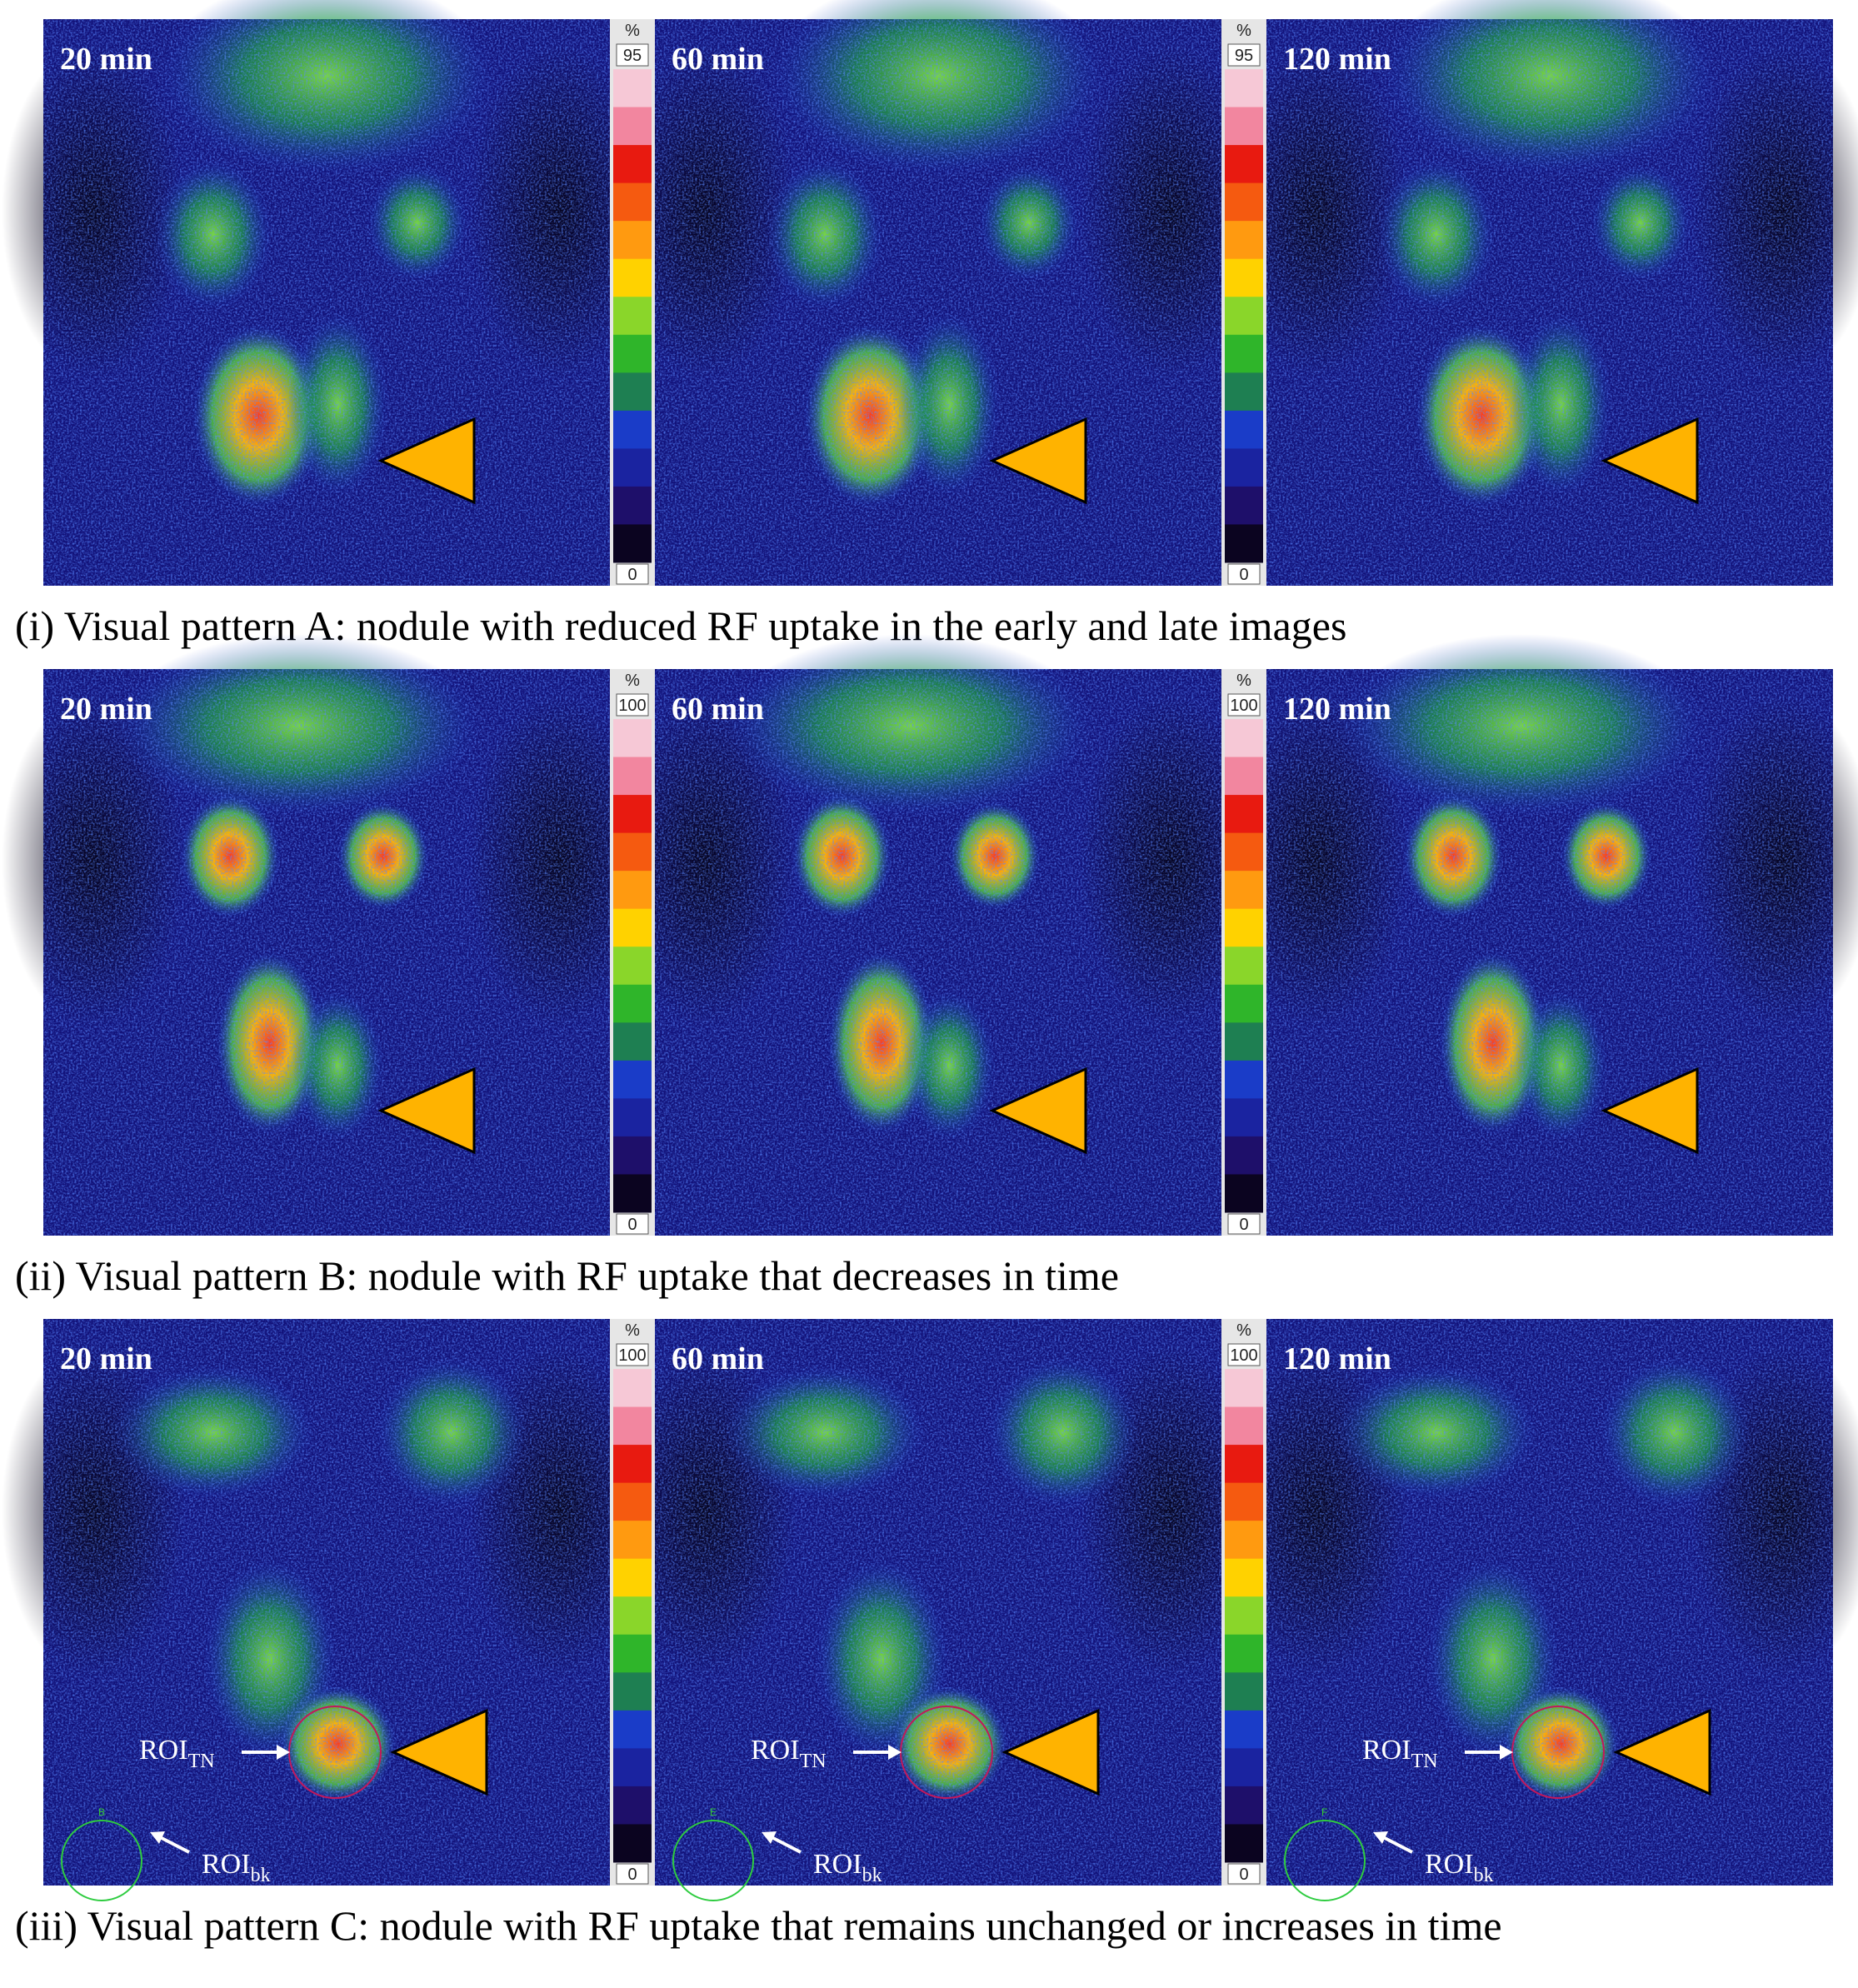 The width and height of the screenshot is (1858, 1988). I want to click on roi-bk-circle, so click(1325, 1860).